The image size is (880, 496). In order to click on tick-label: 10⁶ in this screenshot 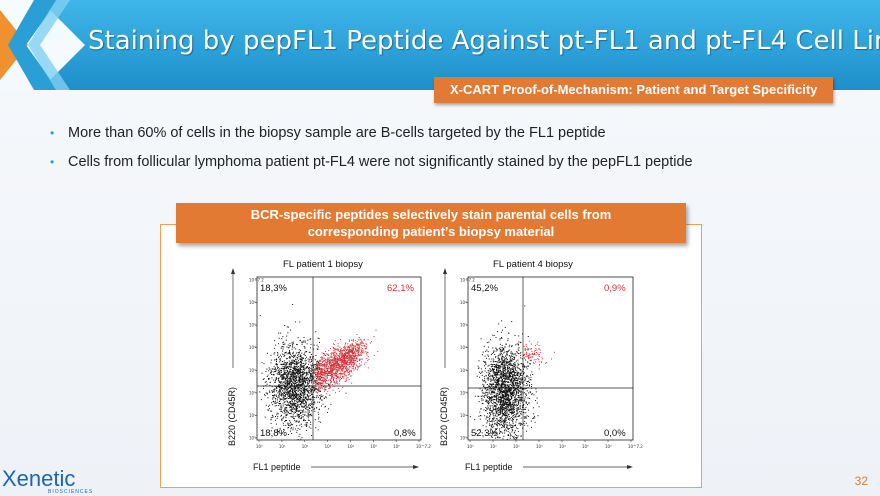, I will do `click(252, 302)`.